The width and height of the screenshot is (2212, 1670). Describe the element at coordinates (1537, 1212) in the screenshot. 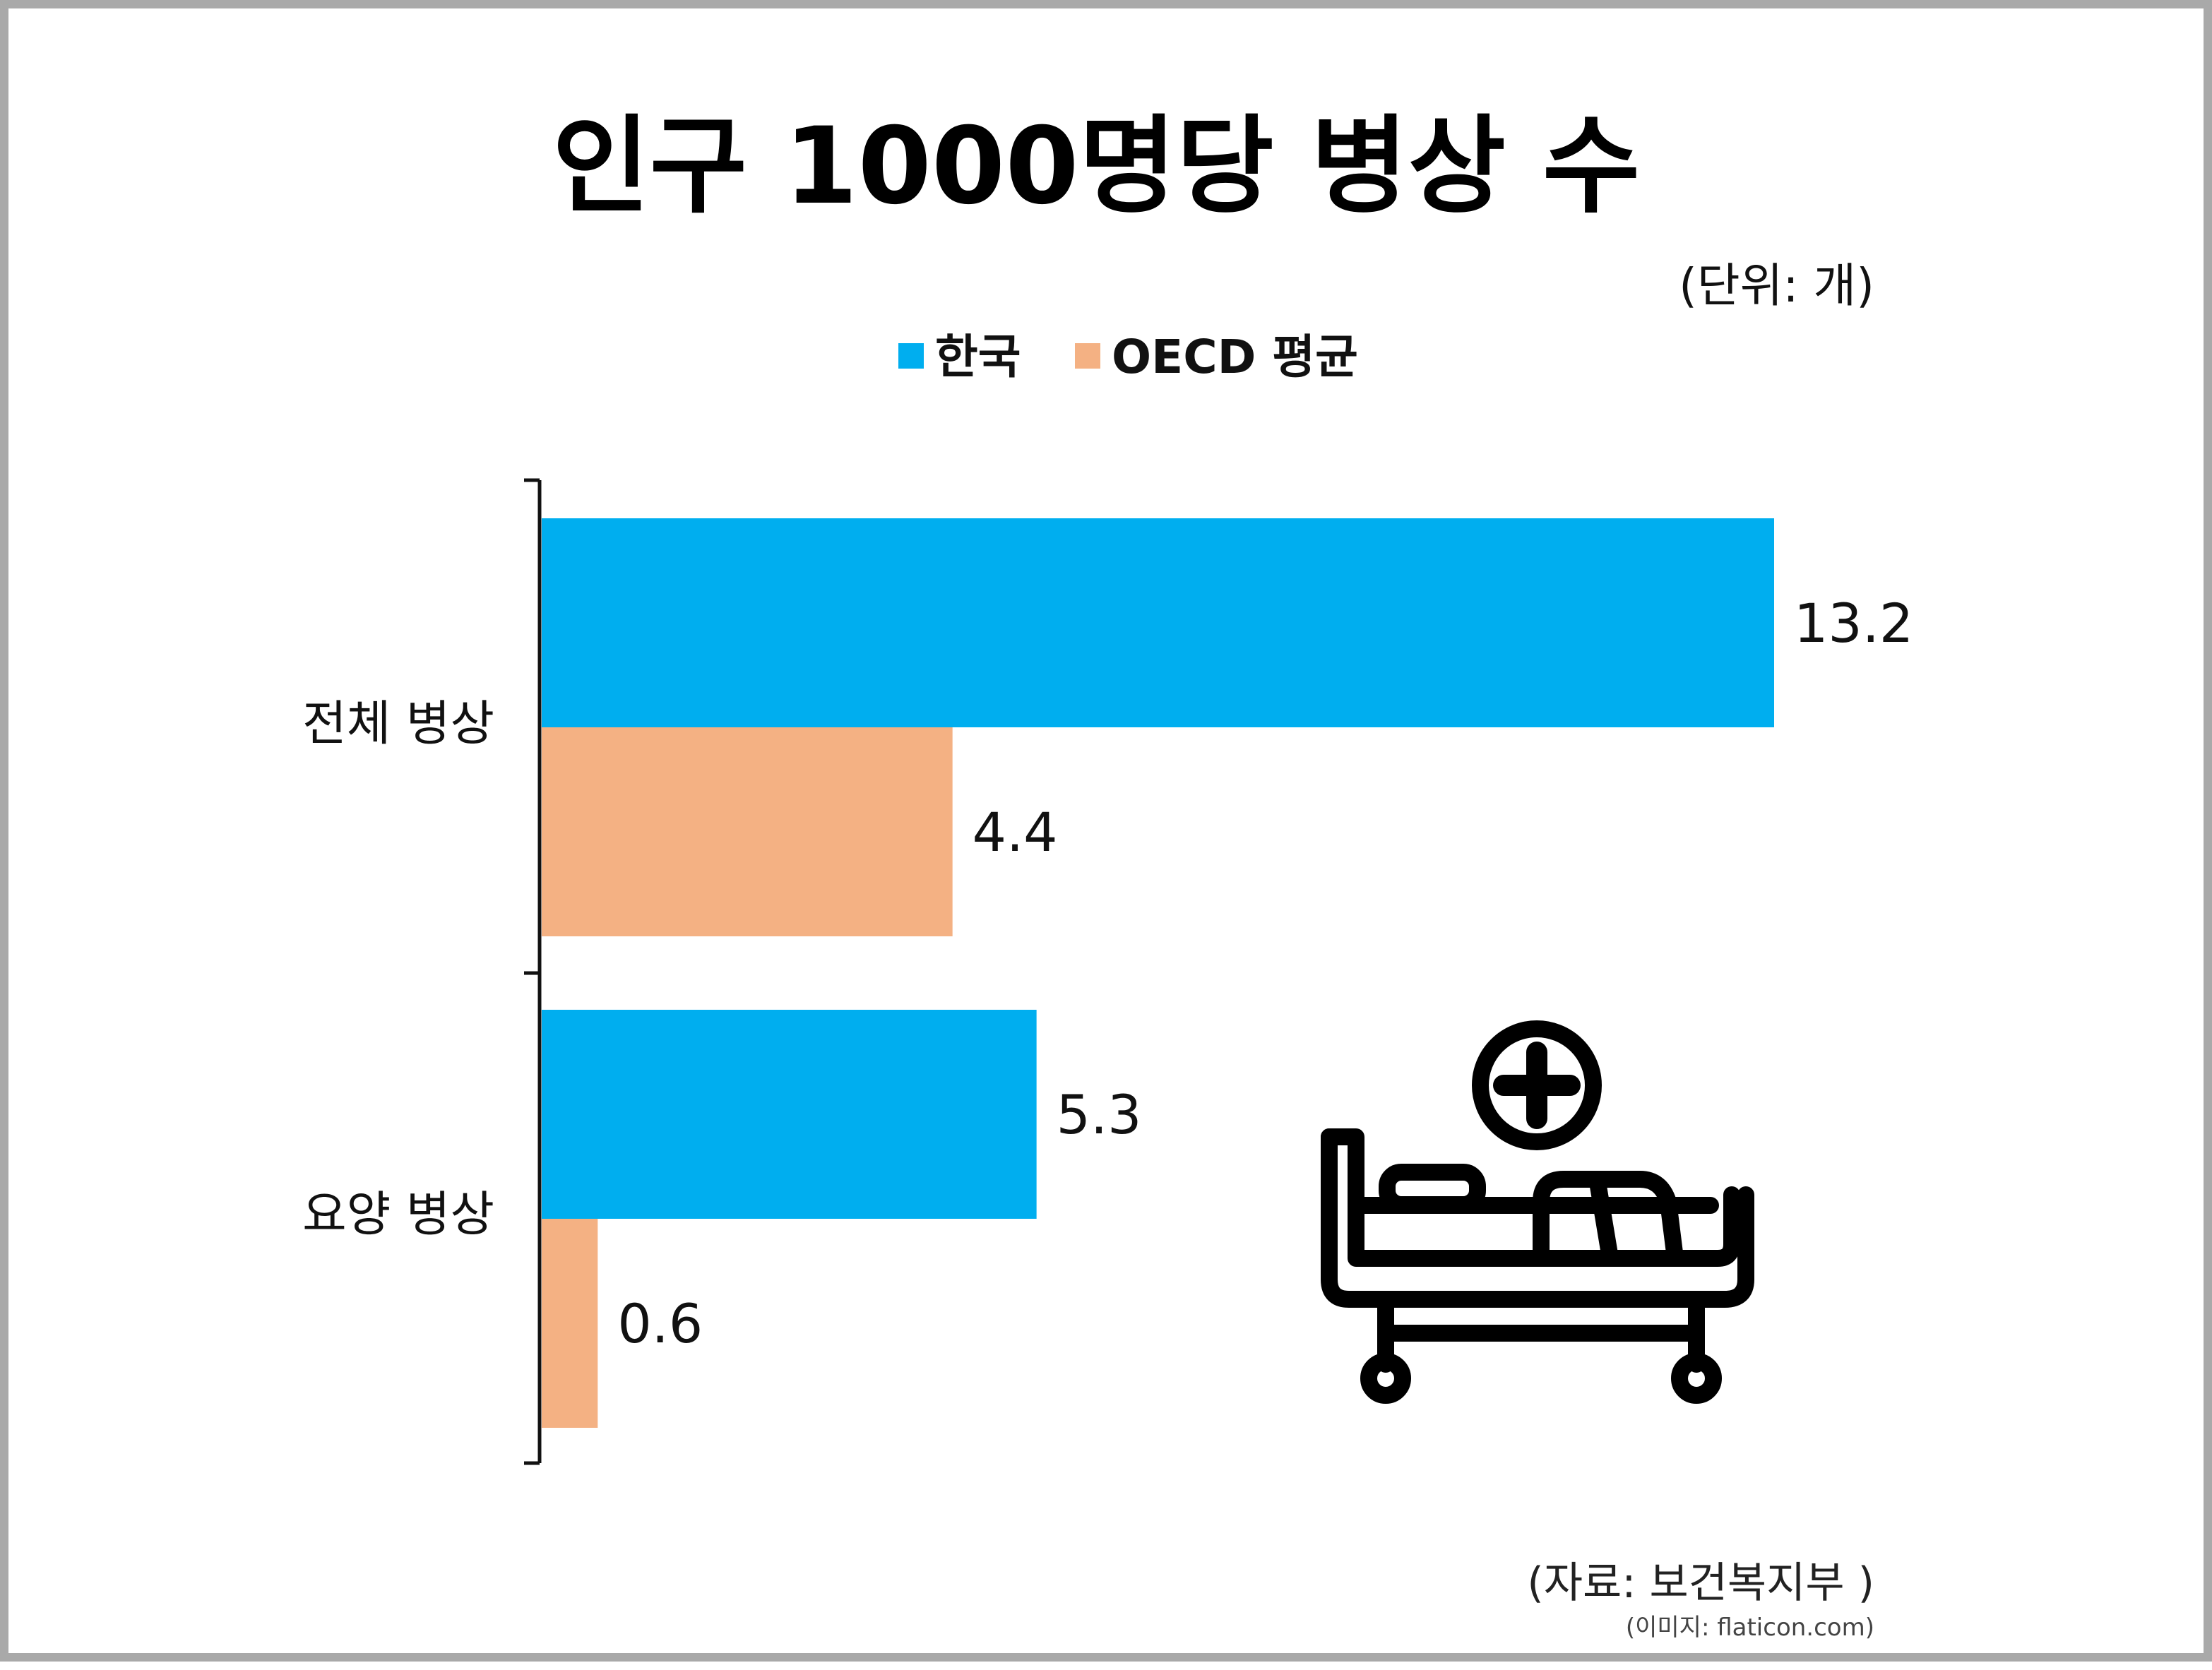

I see `hospital-bed-icon` at that location.